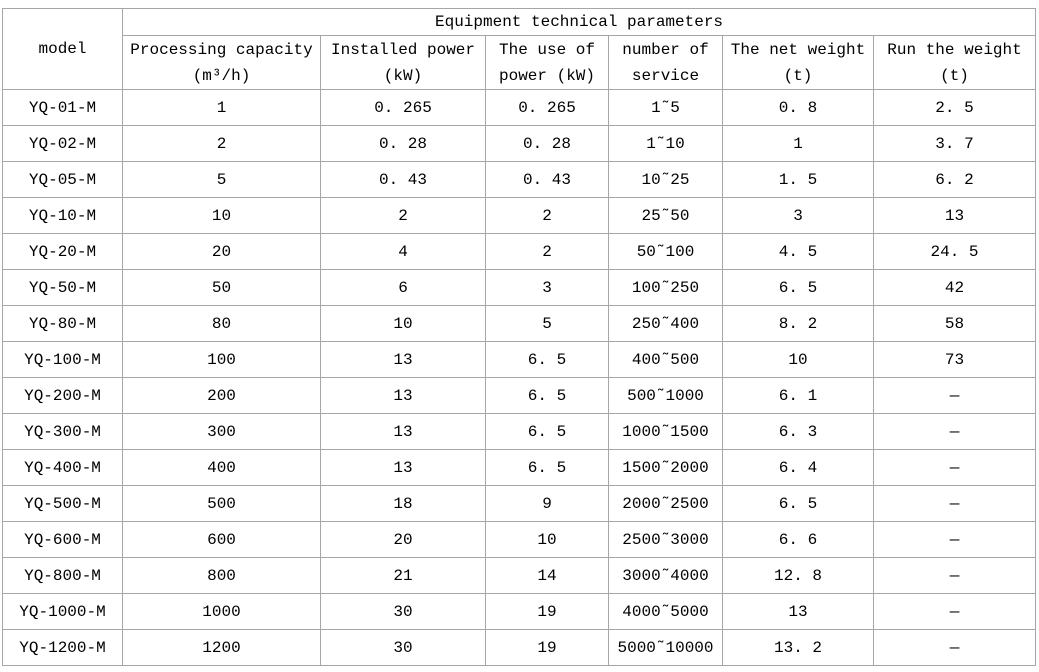 The image size is (1039, 672). I want to click on value-cell: 4000˜5000, so click(665, 611).